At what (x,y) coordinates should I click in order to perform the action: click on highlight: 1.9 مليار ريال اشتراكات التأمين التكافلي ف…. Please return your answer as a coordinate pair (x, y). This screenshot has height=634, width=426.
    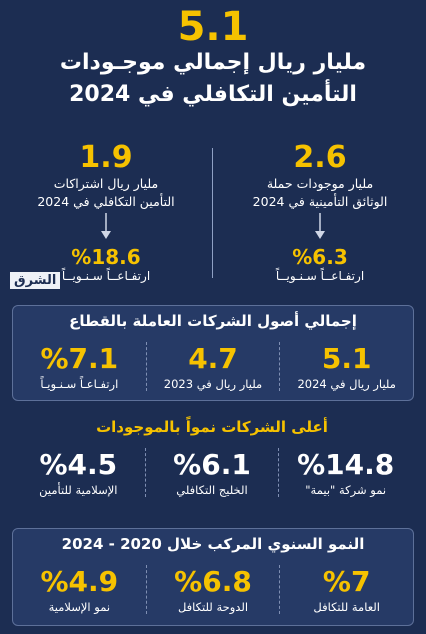
    Looking at the image, I should click on (106, 211).